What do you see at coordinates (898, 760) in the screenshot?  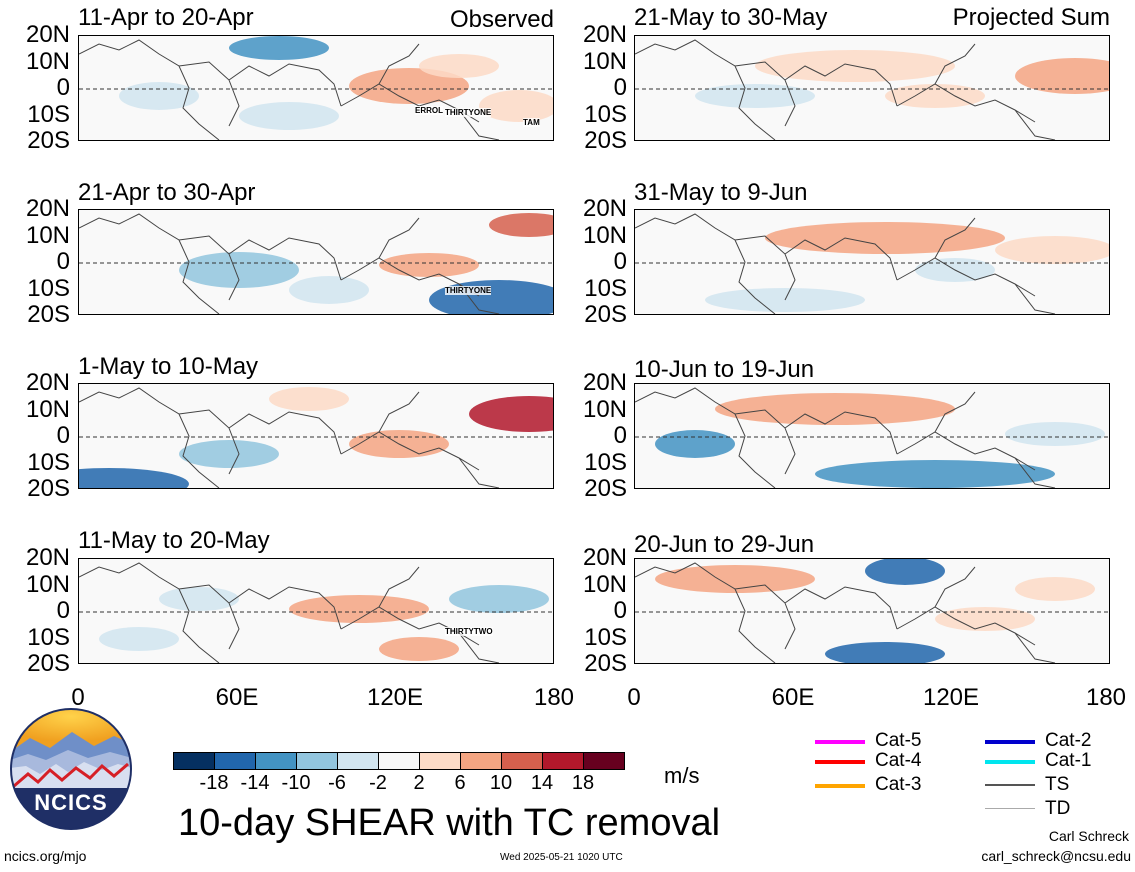 I see `legend-label: Cat-4` at bounding box center [898, 760].